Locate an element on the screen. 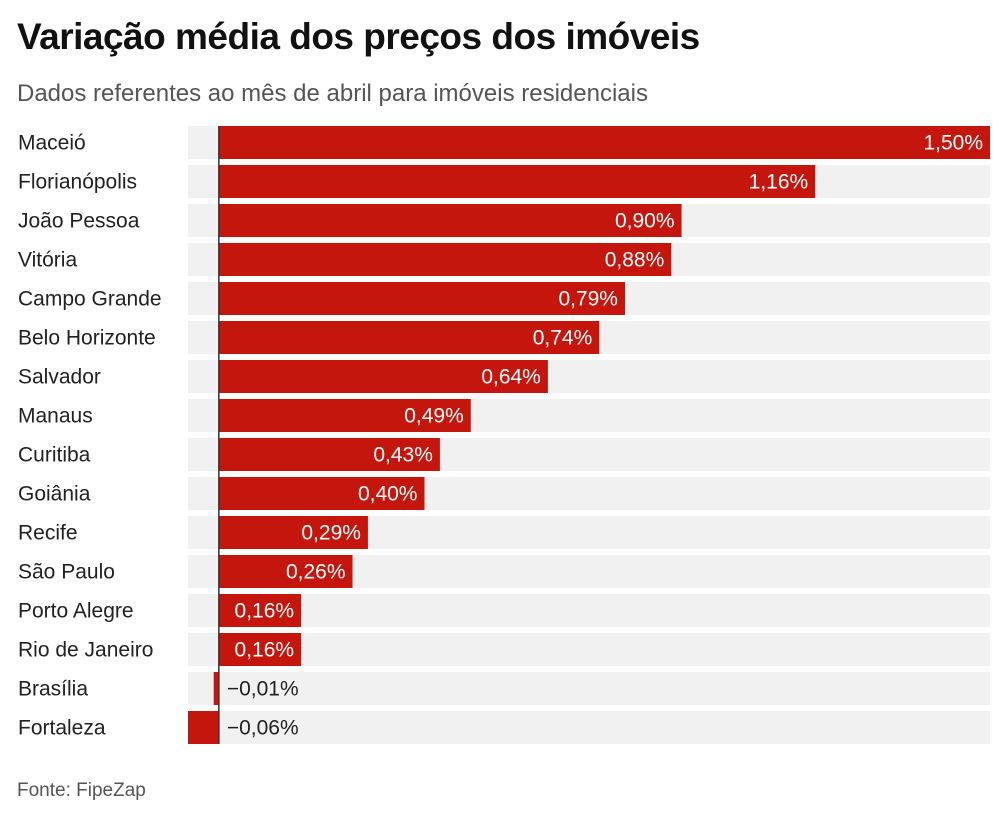 The image size is (1008, 821). category-label: Curitiba is located at coordinates (54, 455).